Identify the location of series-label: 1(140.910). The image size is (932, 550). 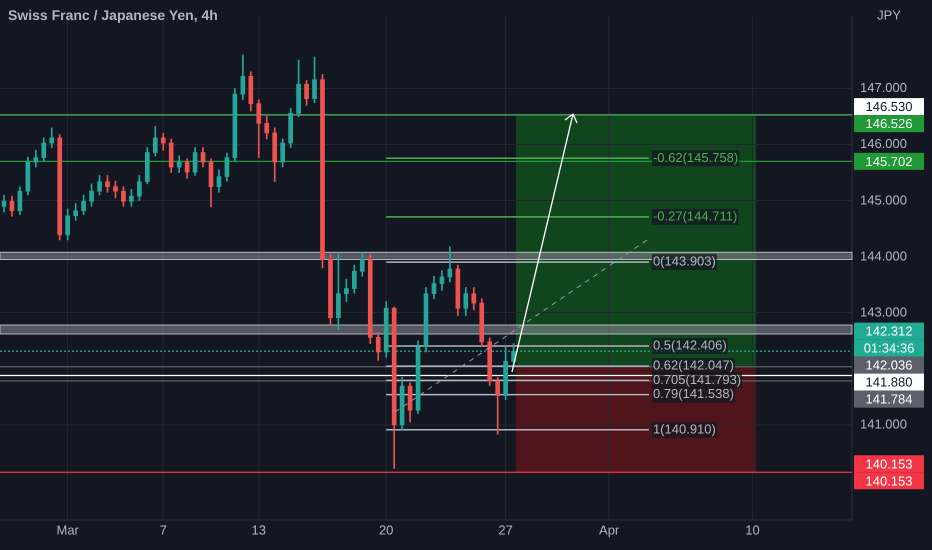
(684, 428).